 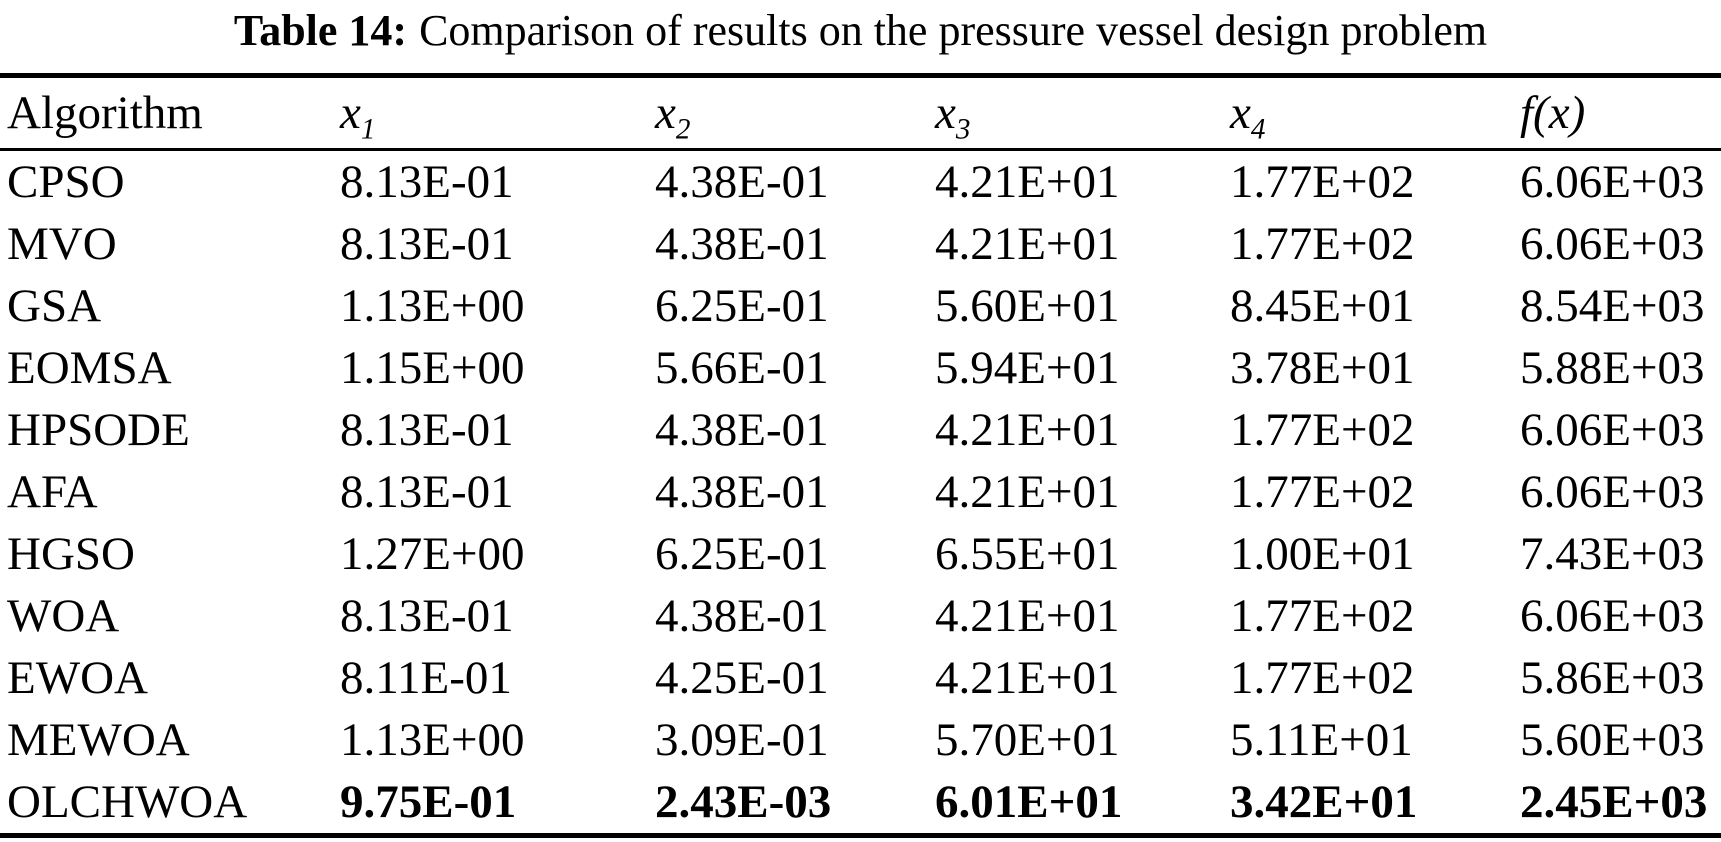 What do you see at coordinates (1612, 554) in the screenshot?
I see `fx-value-cell: 7.43E+03` at bounding box center [1612, 554].